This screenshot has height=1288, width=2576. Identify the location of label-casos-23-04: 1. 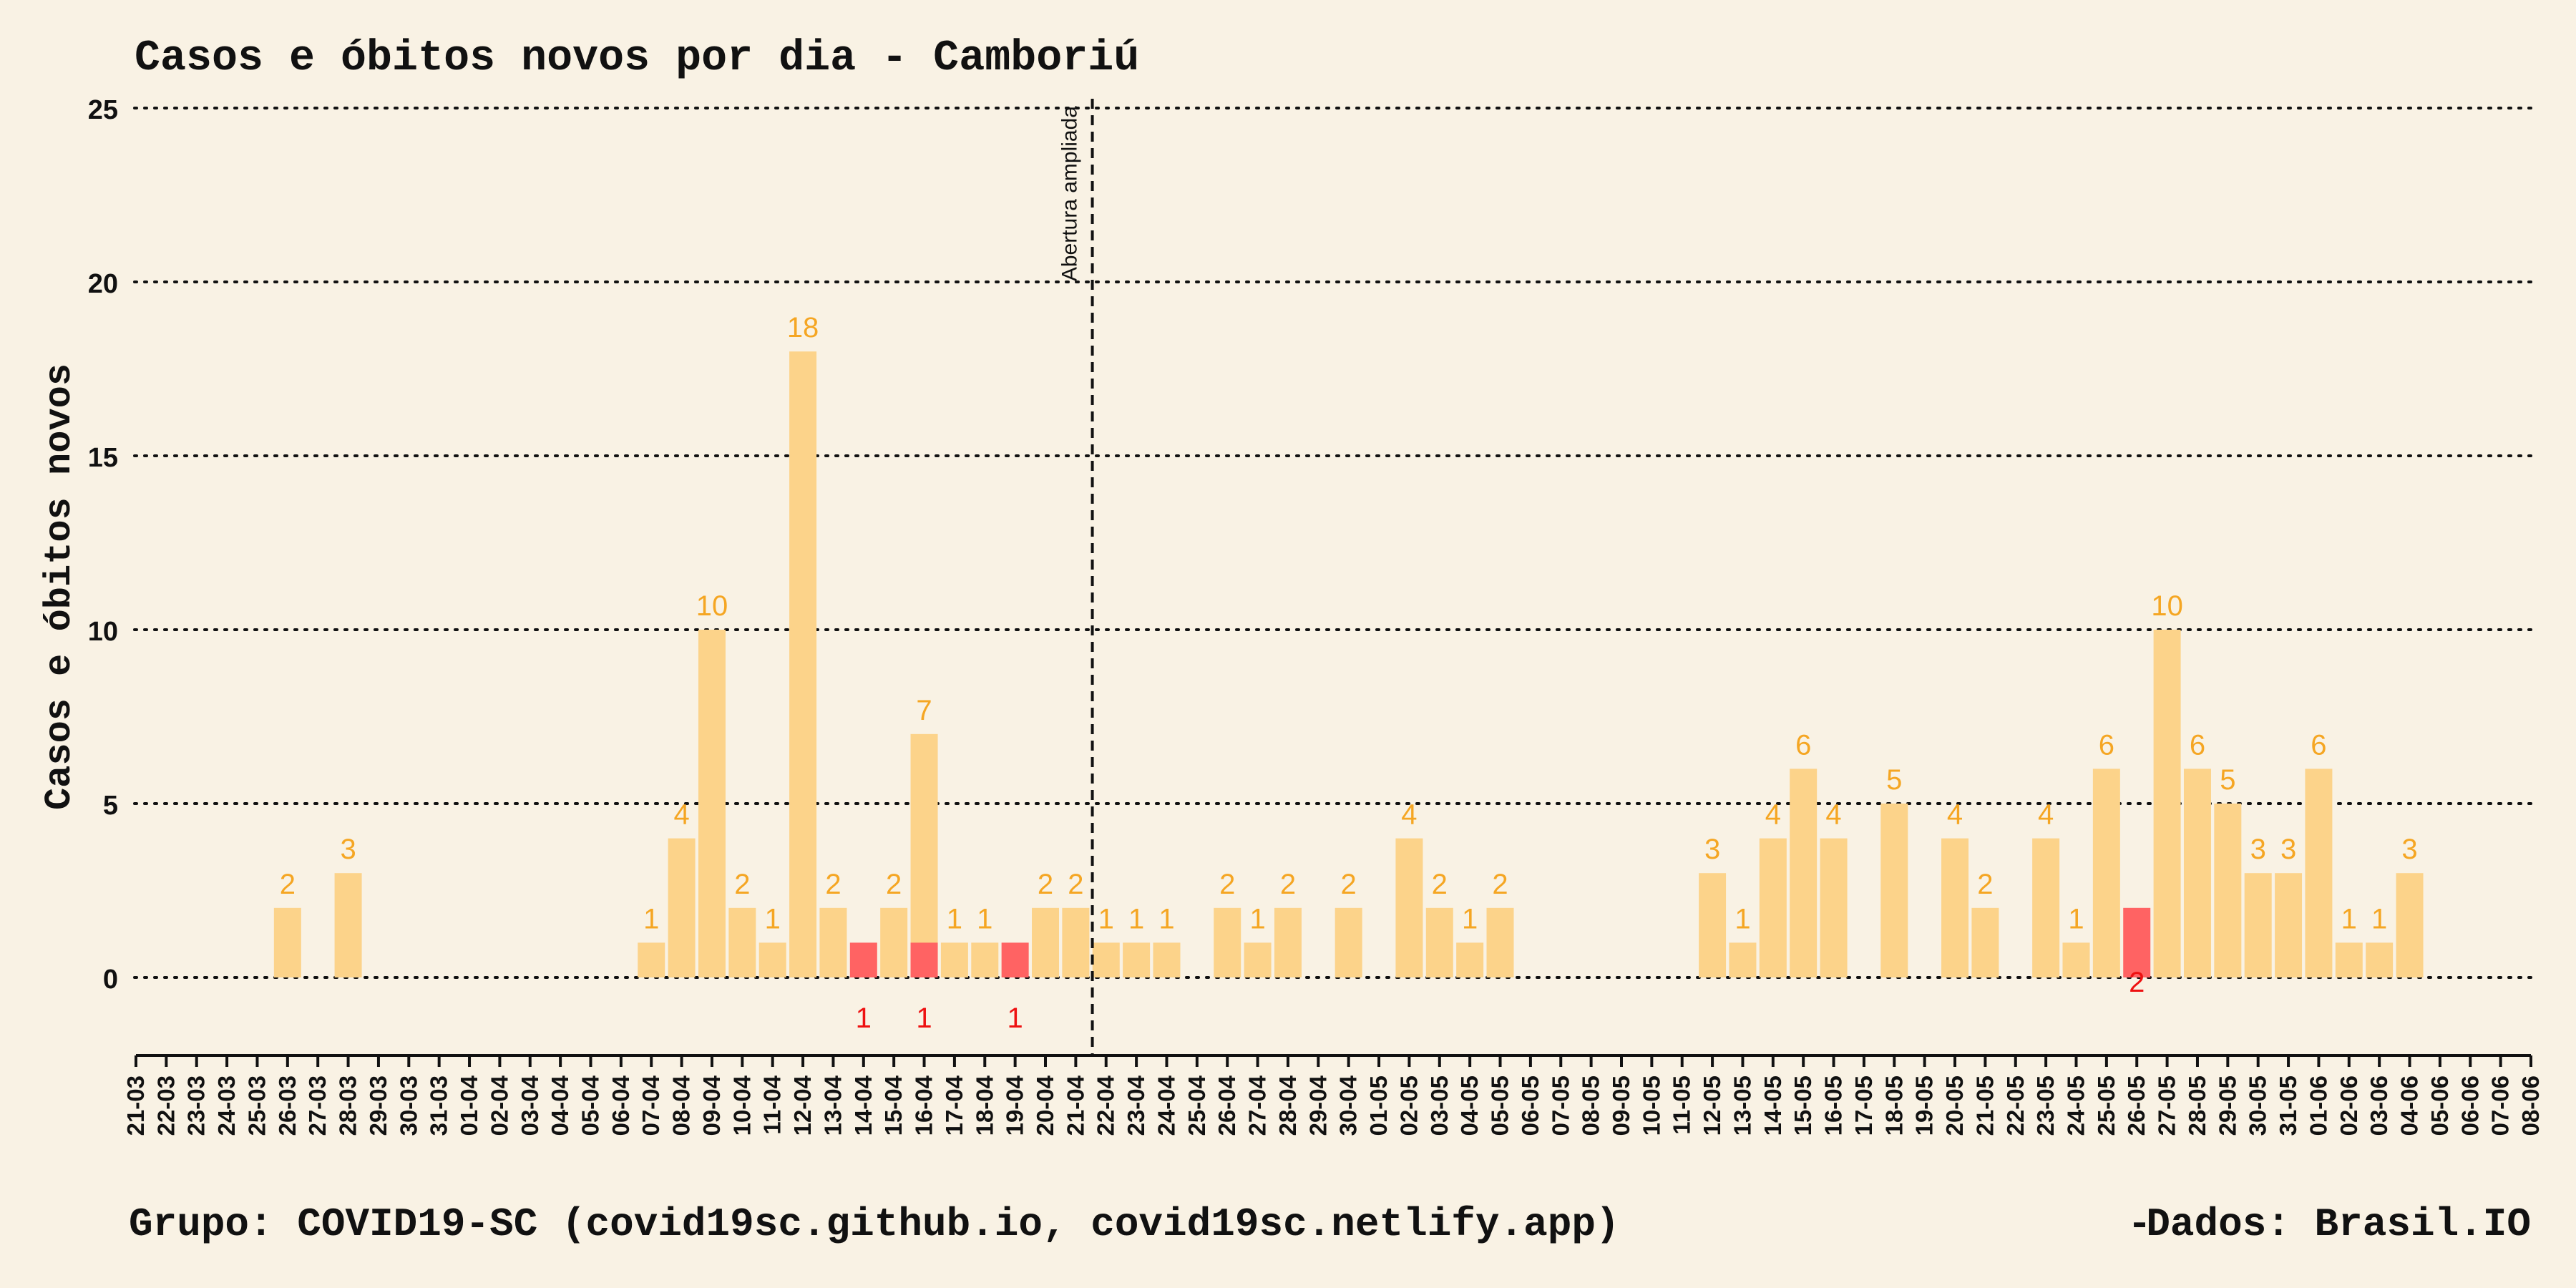
(1136, 919).